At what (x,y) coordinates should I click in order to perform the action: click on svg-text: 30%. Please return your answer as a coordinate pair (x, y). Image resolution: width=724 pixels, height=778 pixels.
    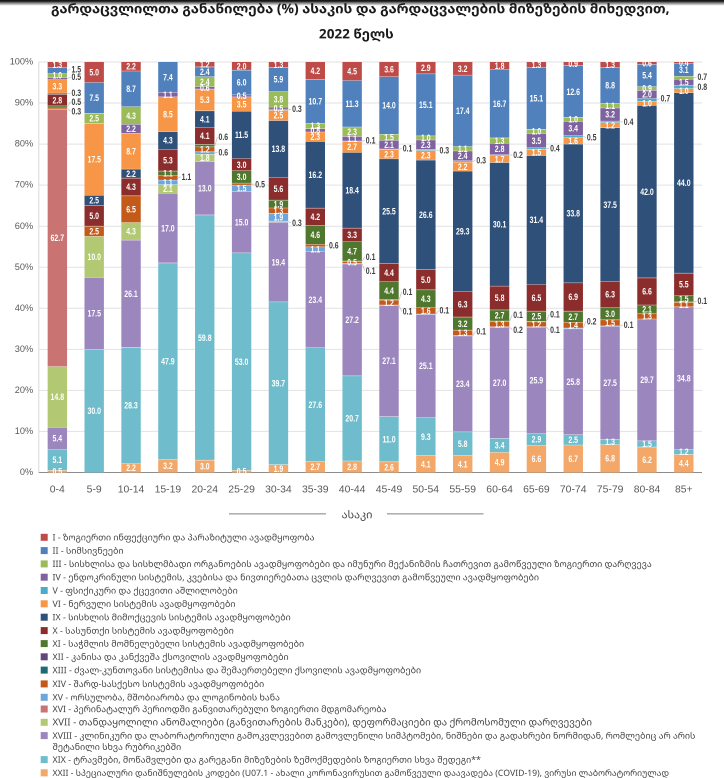
    Looking at the image, I should click on (24, 349).